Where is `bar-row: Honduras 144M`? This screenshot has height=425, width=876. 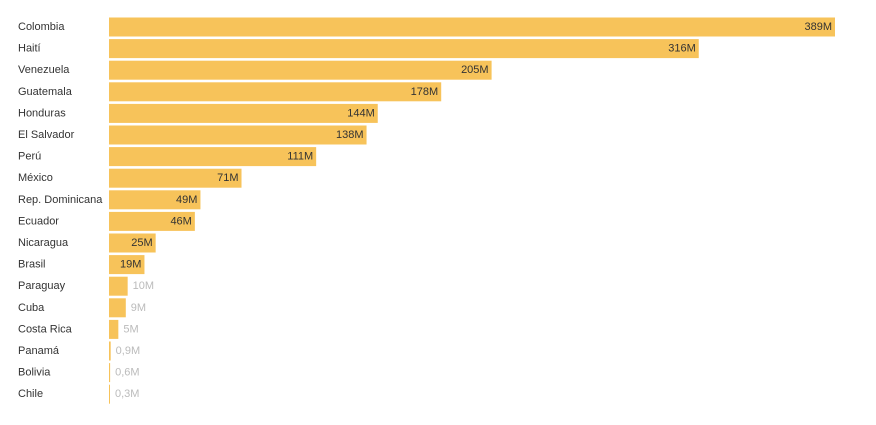
bar-row: Honduras 144M is located at coordinates (198, 113).